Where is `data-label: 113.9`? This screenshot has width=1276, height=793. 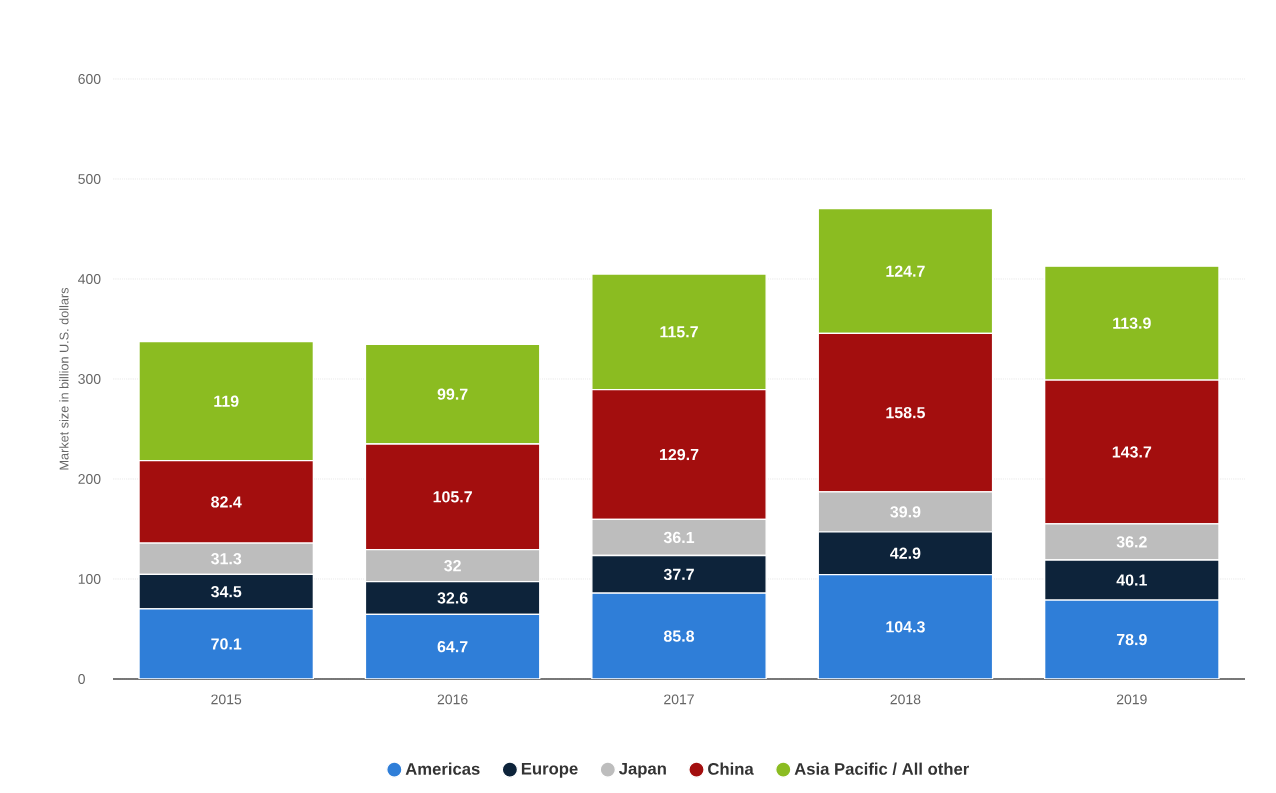
data-label: 113.9 is located at coordinates (1132, 323).